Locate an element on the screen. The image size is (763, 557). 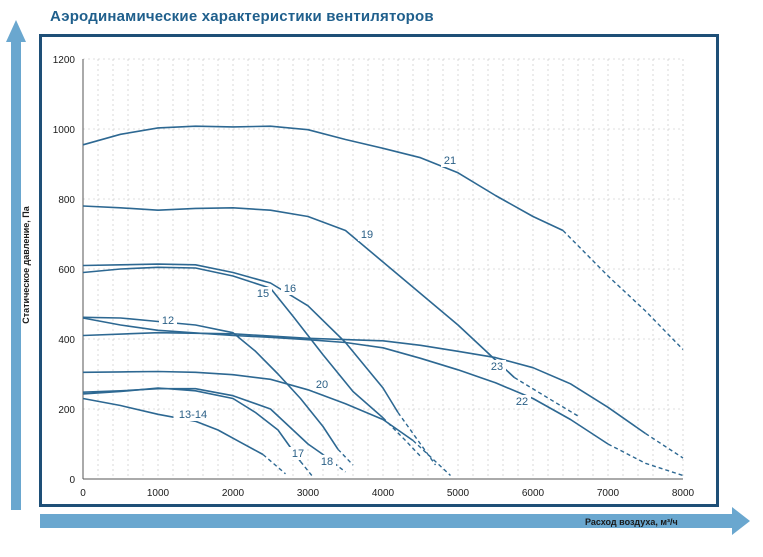
x-tick-label: 0 is located at coordinates (83, 493).